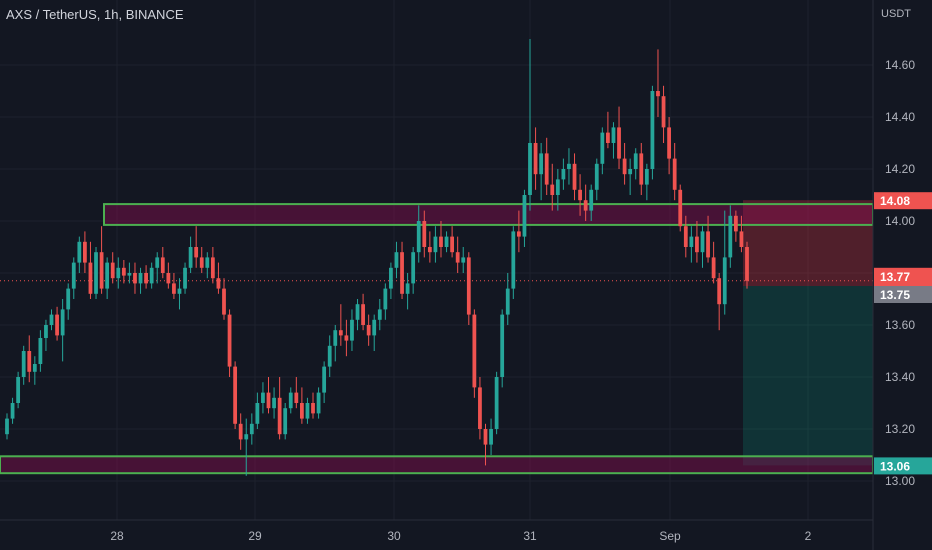  What do you see at coordinates (895, 201) in the screenshot?
I see `price-level-label: 14.08` at bounding box center [895, 201].